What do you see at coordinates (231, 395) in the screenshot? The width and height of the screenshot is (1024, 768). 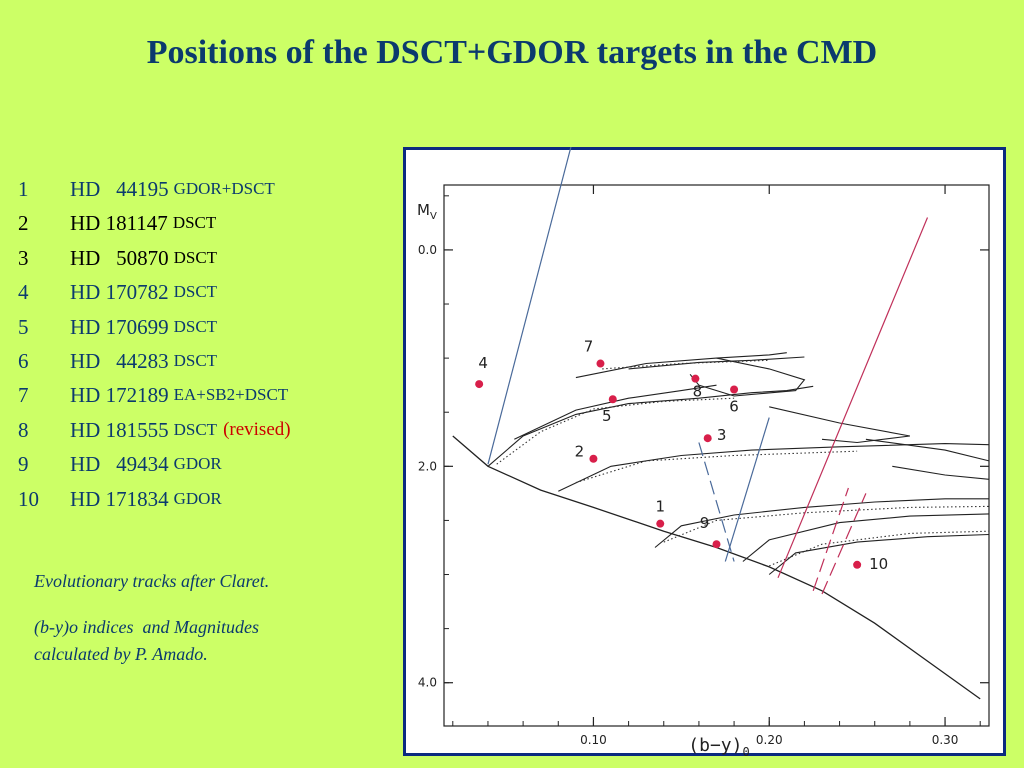 I see `target-type: EA+SB2+DSCT` at bounding box center [231, 395].